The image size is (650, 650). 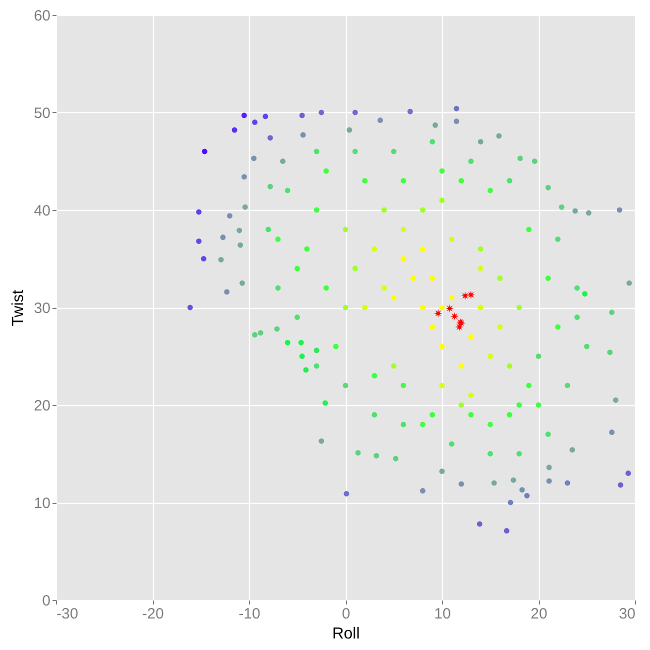 What do you see at coordinates (539, 614) in the screenshot?
I see `x-tick-label: 20` at bounding box center [539, 614].